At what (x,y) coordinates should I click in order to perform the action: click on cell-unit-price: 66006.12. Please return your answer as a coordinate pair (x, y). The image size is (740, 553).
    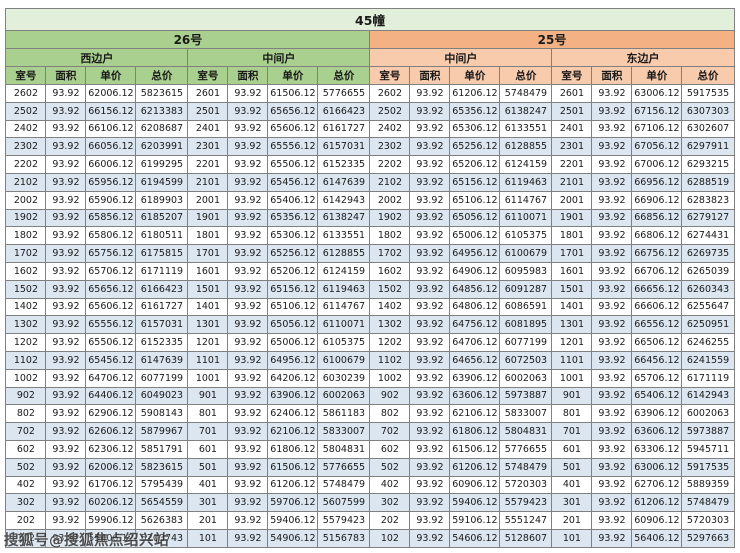
    Looking at the image, I should click on (111, 164).